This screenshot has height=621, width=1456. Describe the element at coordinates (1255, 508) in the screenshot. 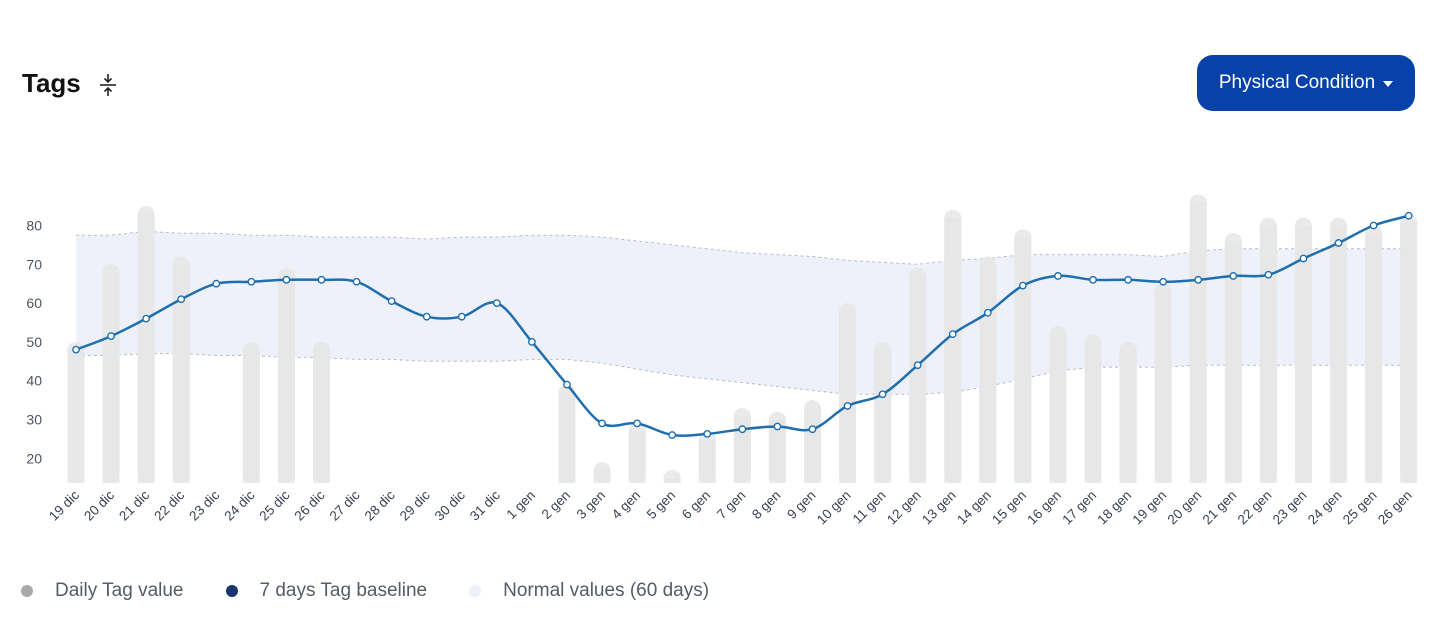

I see `x-tick-label: 22 gen` at that location.